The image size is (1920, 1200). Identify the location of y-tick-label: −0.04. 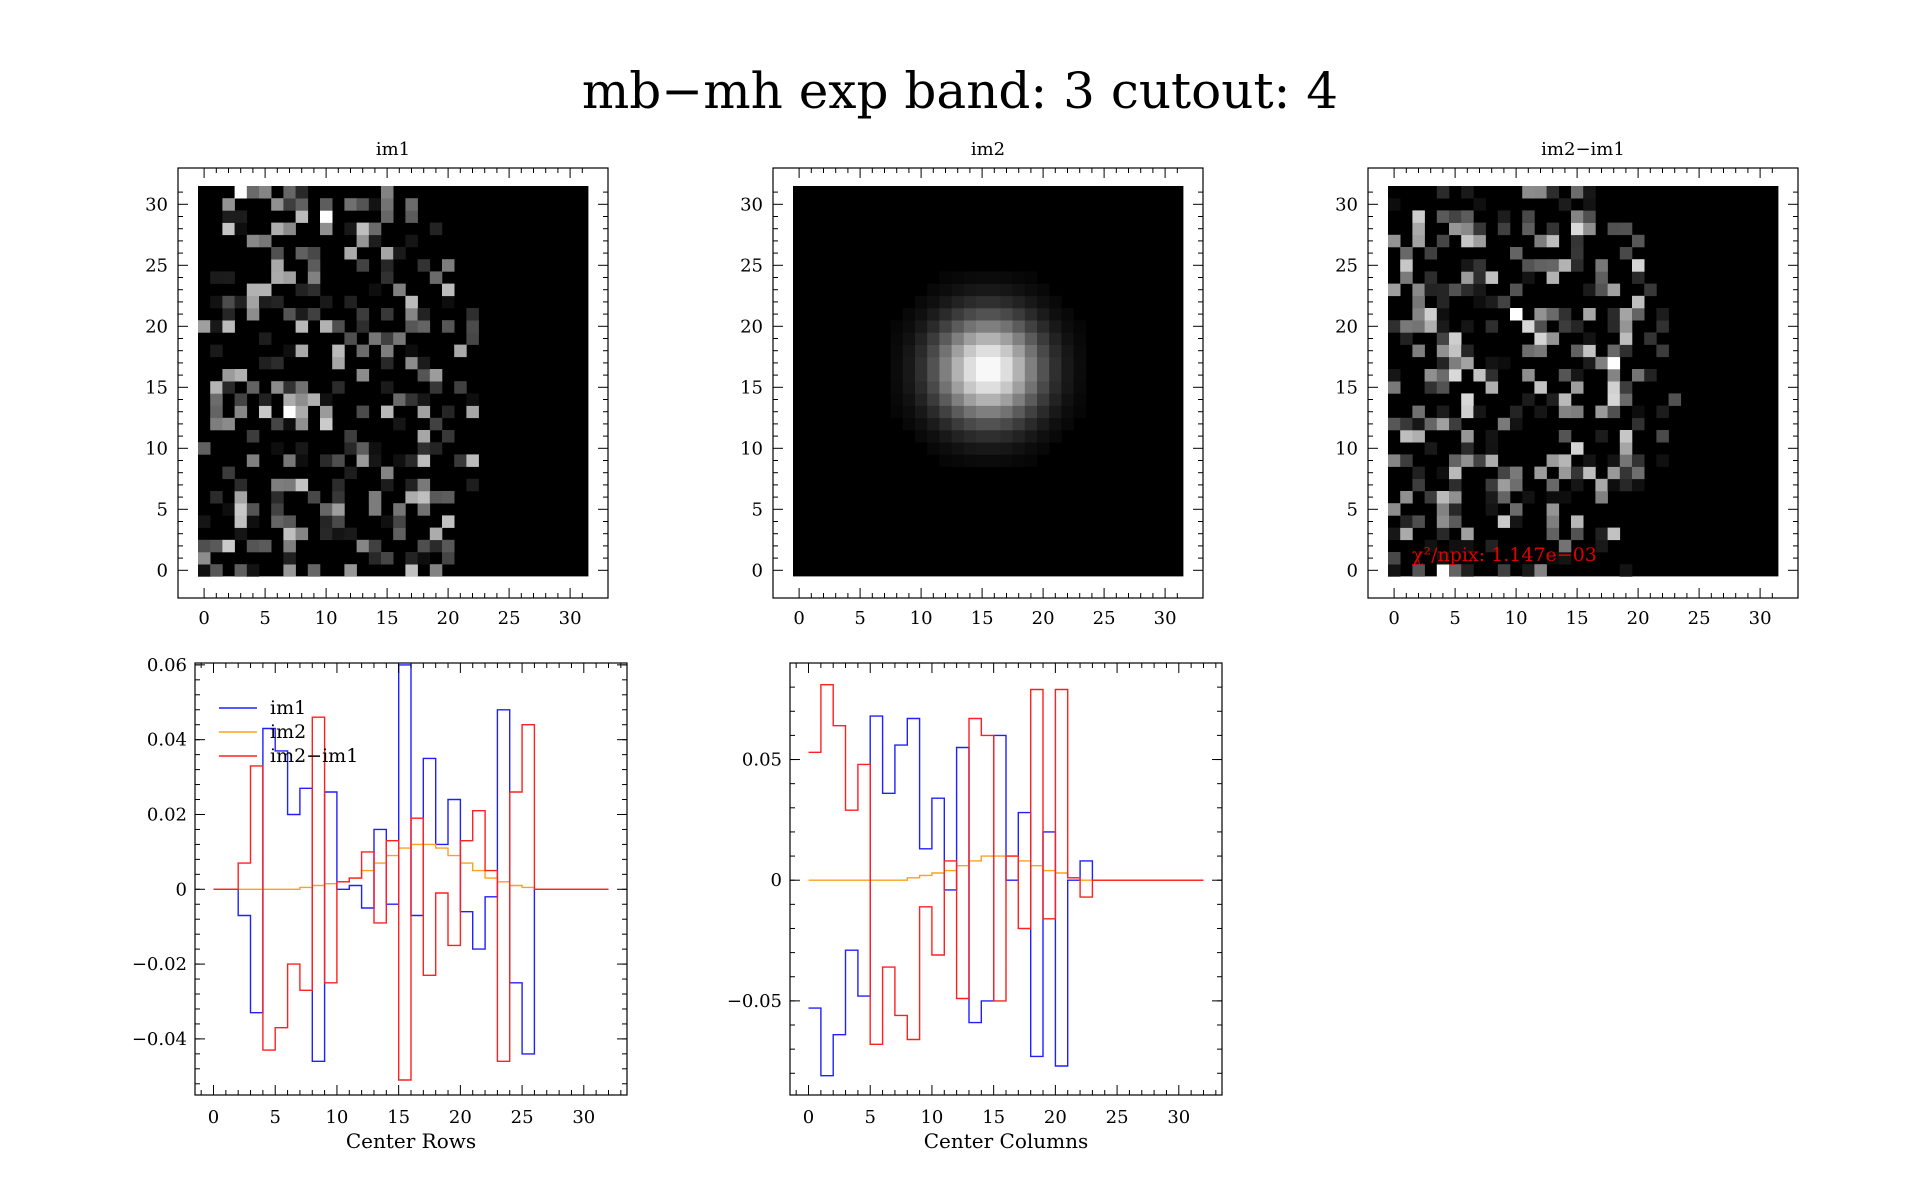
(159, 1039).